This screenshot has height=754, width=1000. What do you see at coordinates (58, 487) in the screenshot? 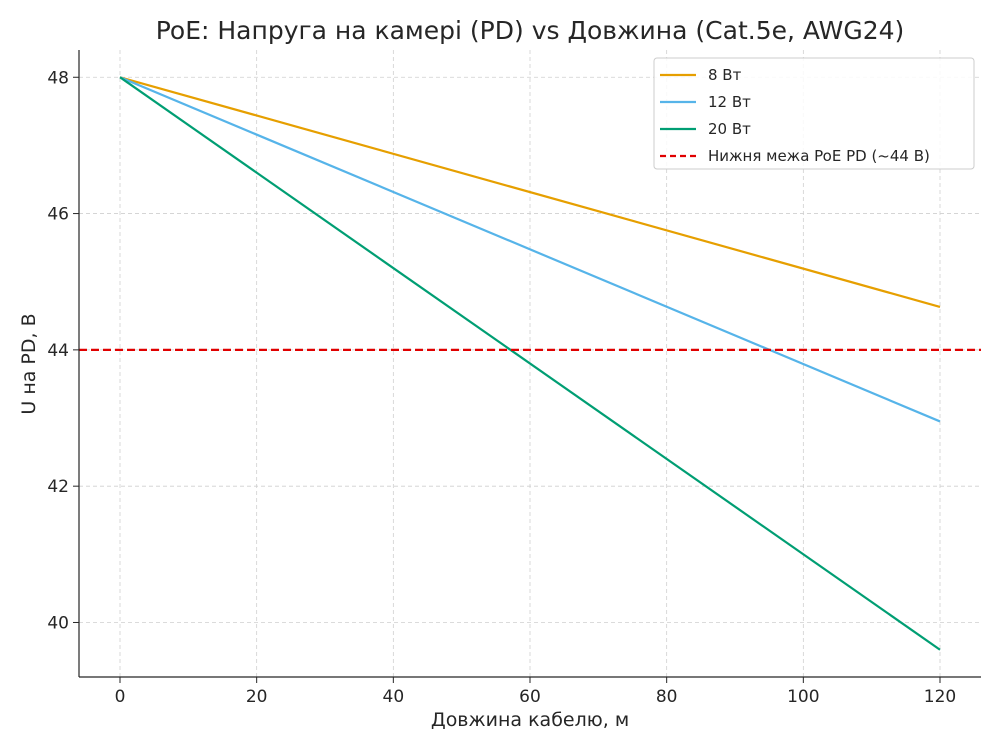
I see `y-tick-label: 42` at bounding box center [58, 487].